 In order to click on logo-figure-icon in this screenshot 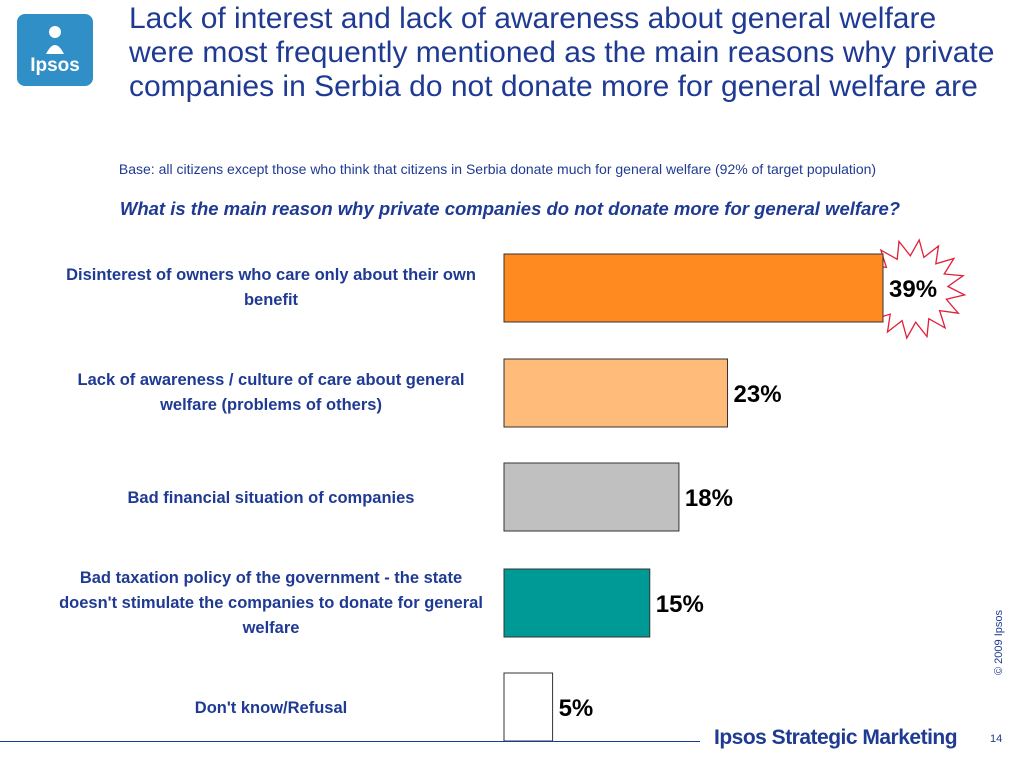, I will do `click(55, 40)`.